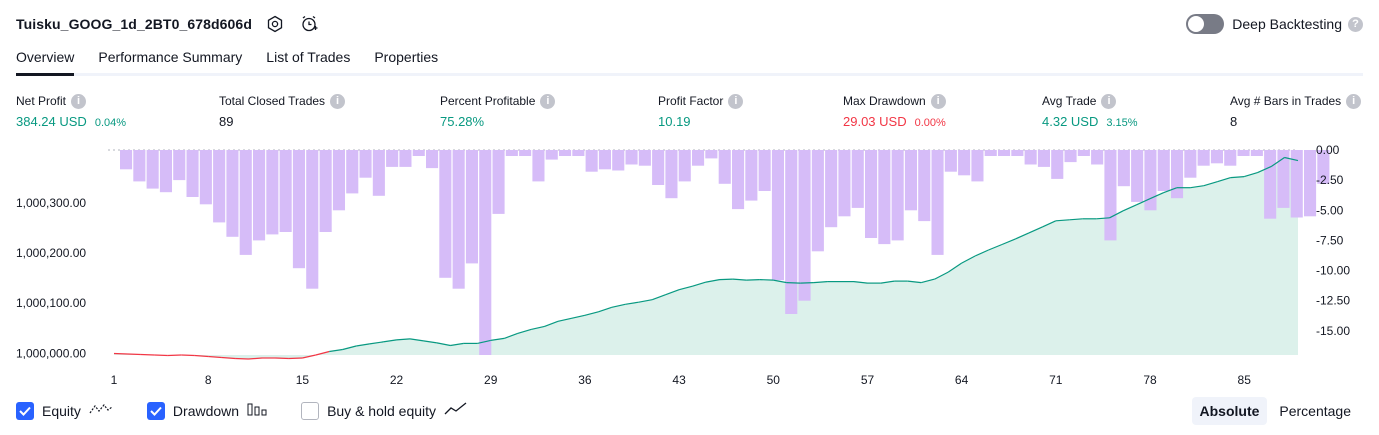 This screenshot has width=1379, height=435. Describe the element at coordinates (155, 411) in the screenshot. I see `drawdown-checkbox` at that location.